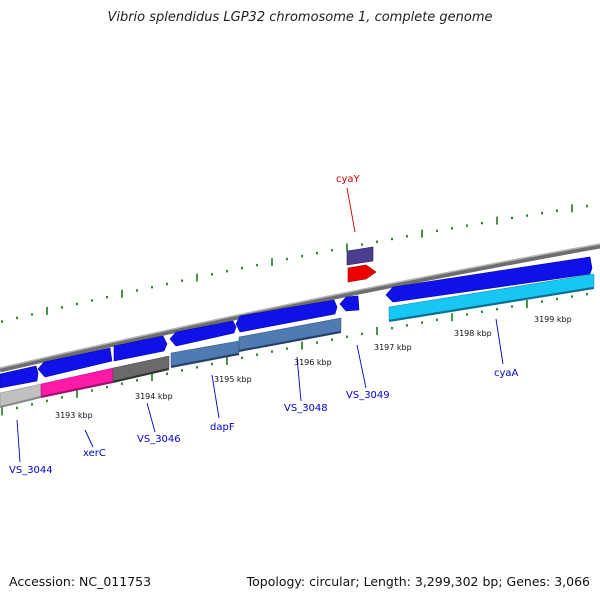 The width and height of the screenshot is (600, 600). Describe the element at coordinates (348, 179) in the screenshot. I see `gene-label-cyaY: cyaY` at that location.